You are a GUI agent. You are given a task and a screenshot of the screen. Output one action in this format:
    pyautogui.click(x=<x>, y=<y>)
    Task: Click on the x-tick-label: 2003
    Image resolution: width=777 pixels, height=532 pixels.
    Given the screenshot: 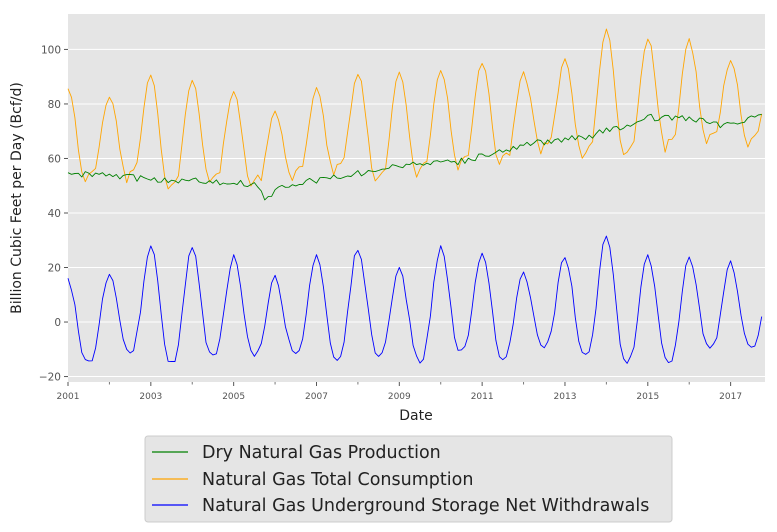 What is the action you would take?
    pyautogui.click(x=150, y=397)
    